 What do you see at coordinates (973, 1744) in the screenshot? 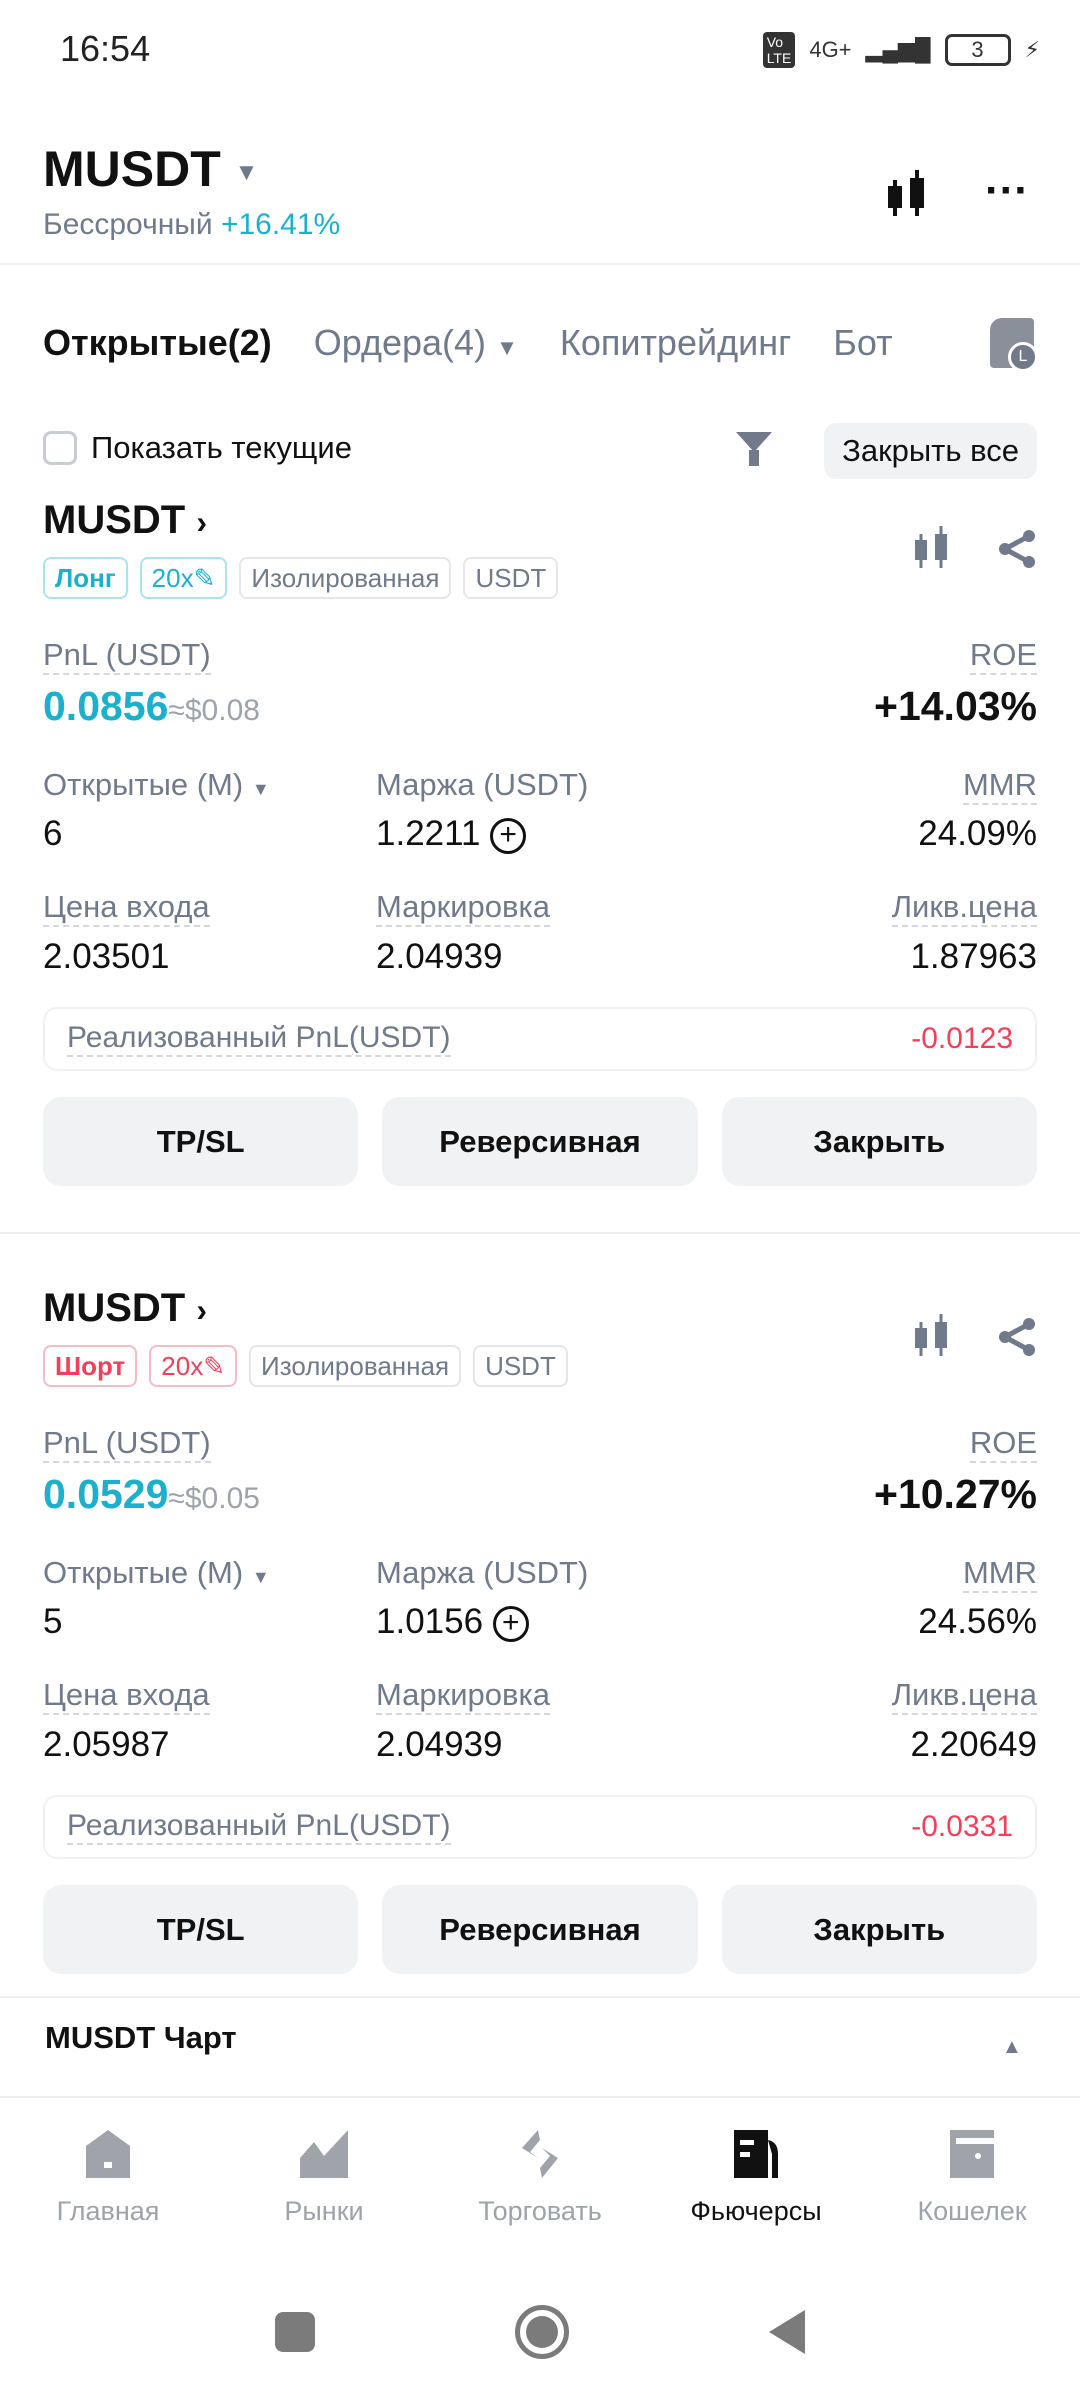
I see `liq-price-value: 2.20649` at bounding box center [973, 1744].